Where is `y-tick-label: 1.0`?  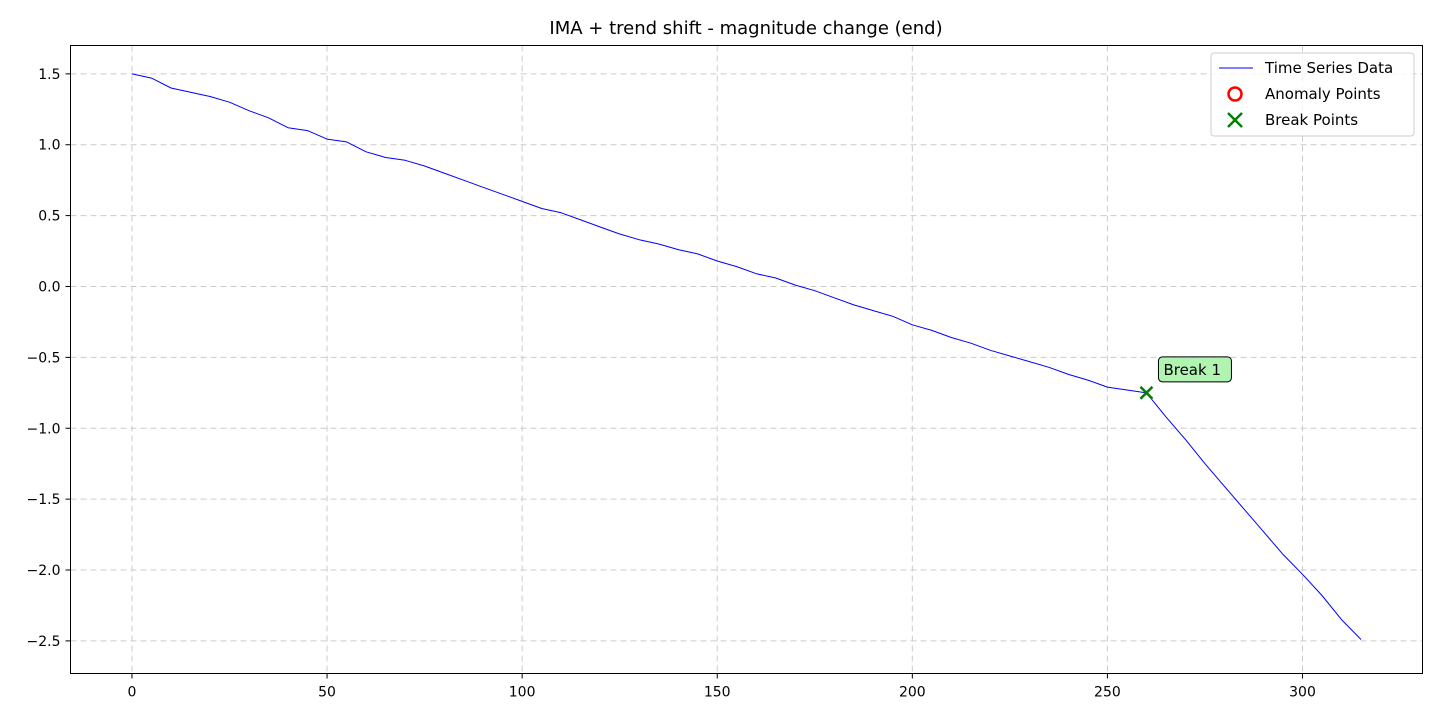 y-tick-label: 1.0 is located at coordinates (49, 146).